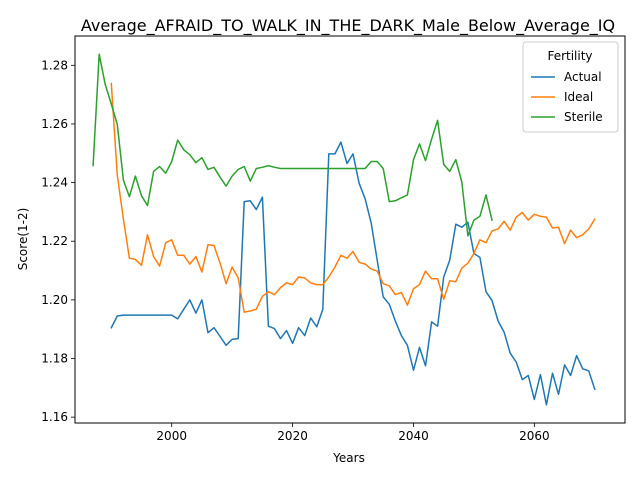 The image size is (640, 484). What do you see at coordinates (54, 417) in the screenshot?
I see `y-tick-label: 1.16` at bounding box center [54, 417].